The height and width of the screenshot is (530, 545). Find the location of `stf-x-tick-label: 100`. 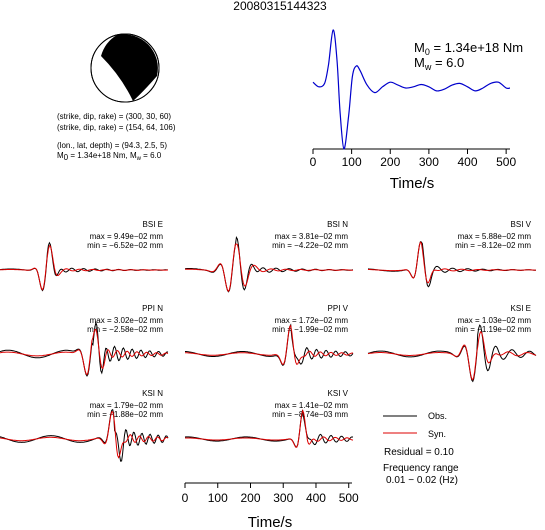

stf-x-tick-label: 100 is located at coordinates (352, 162).